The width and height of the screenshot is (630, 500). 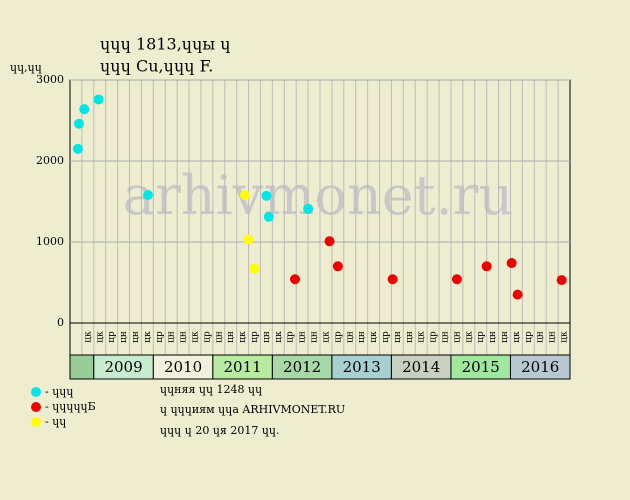 I want to click on y-tick-label: 2000, so click(x=50, y=160).